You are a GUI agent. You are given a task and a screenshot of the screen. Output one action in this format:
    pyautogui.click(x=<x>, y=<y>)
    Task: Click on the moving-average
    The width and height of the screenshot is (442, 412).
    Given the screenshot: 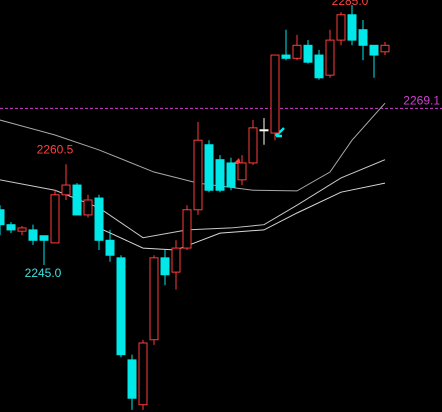 What is the action you would take?
    pyautogui.click(x=242, y=216)
    